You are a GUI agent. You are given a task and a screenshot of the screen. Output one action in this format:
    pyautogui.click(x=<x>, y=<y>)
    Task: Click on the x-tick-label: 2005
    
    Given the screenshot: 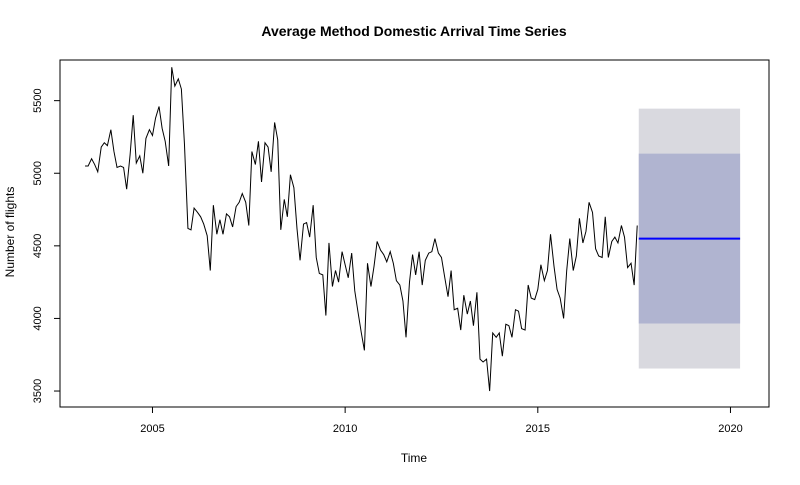 What is the action you would take?
    pyautogui.click(x=152, y=429)
    